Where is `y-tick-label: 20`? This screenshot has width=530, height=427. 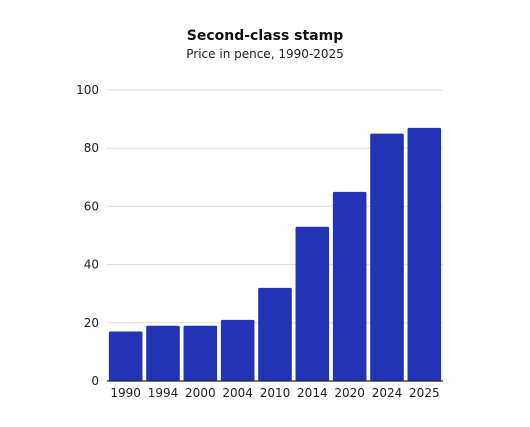 y-tick-label: 20 is located at coordinates (91, 323).